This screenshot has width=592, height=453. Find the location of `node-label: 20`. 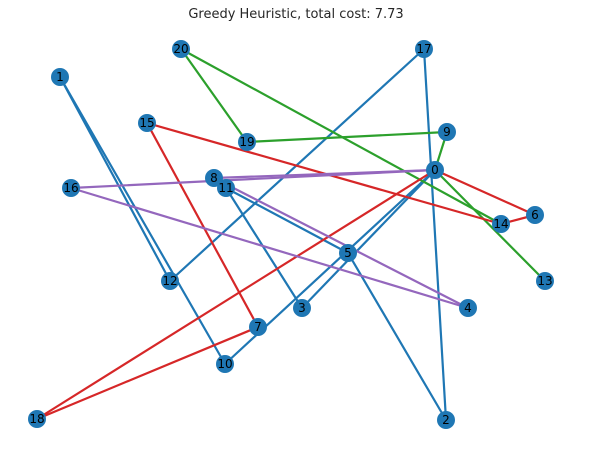

node-label: 20 is located at coordinates (180, 49).